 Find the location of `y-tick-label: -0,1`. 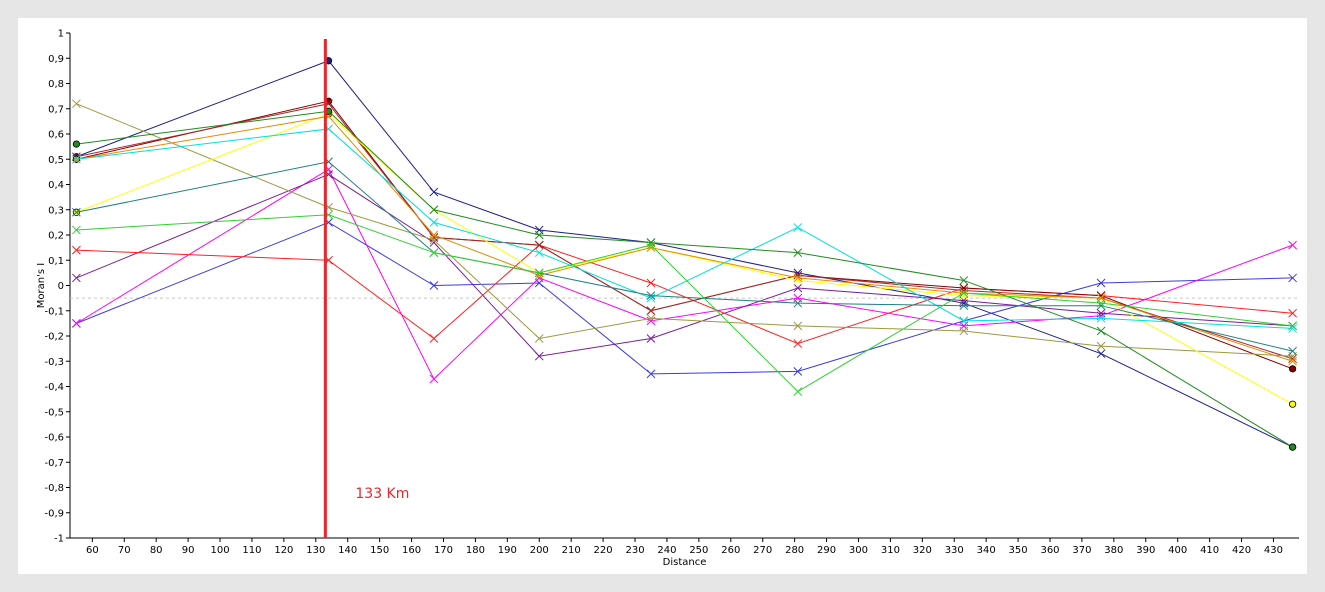

y-tick-label: -0,1 is located at coordinates (54, 311).